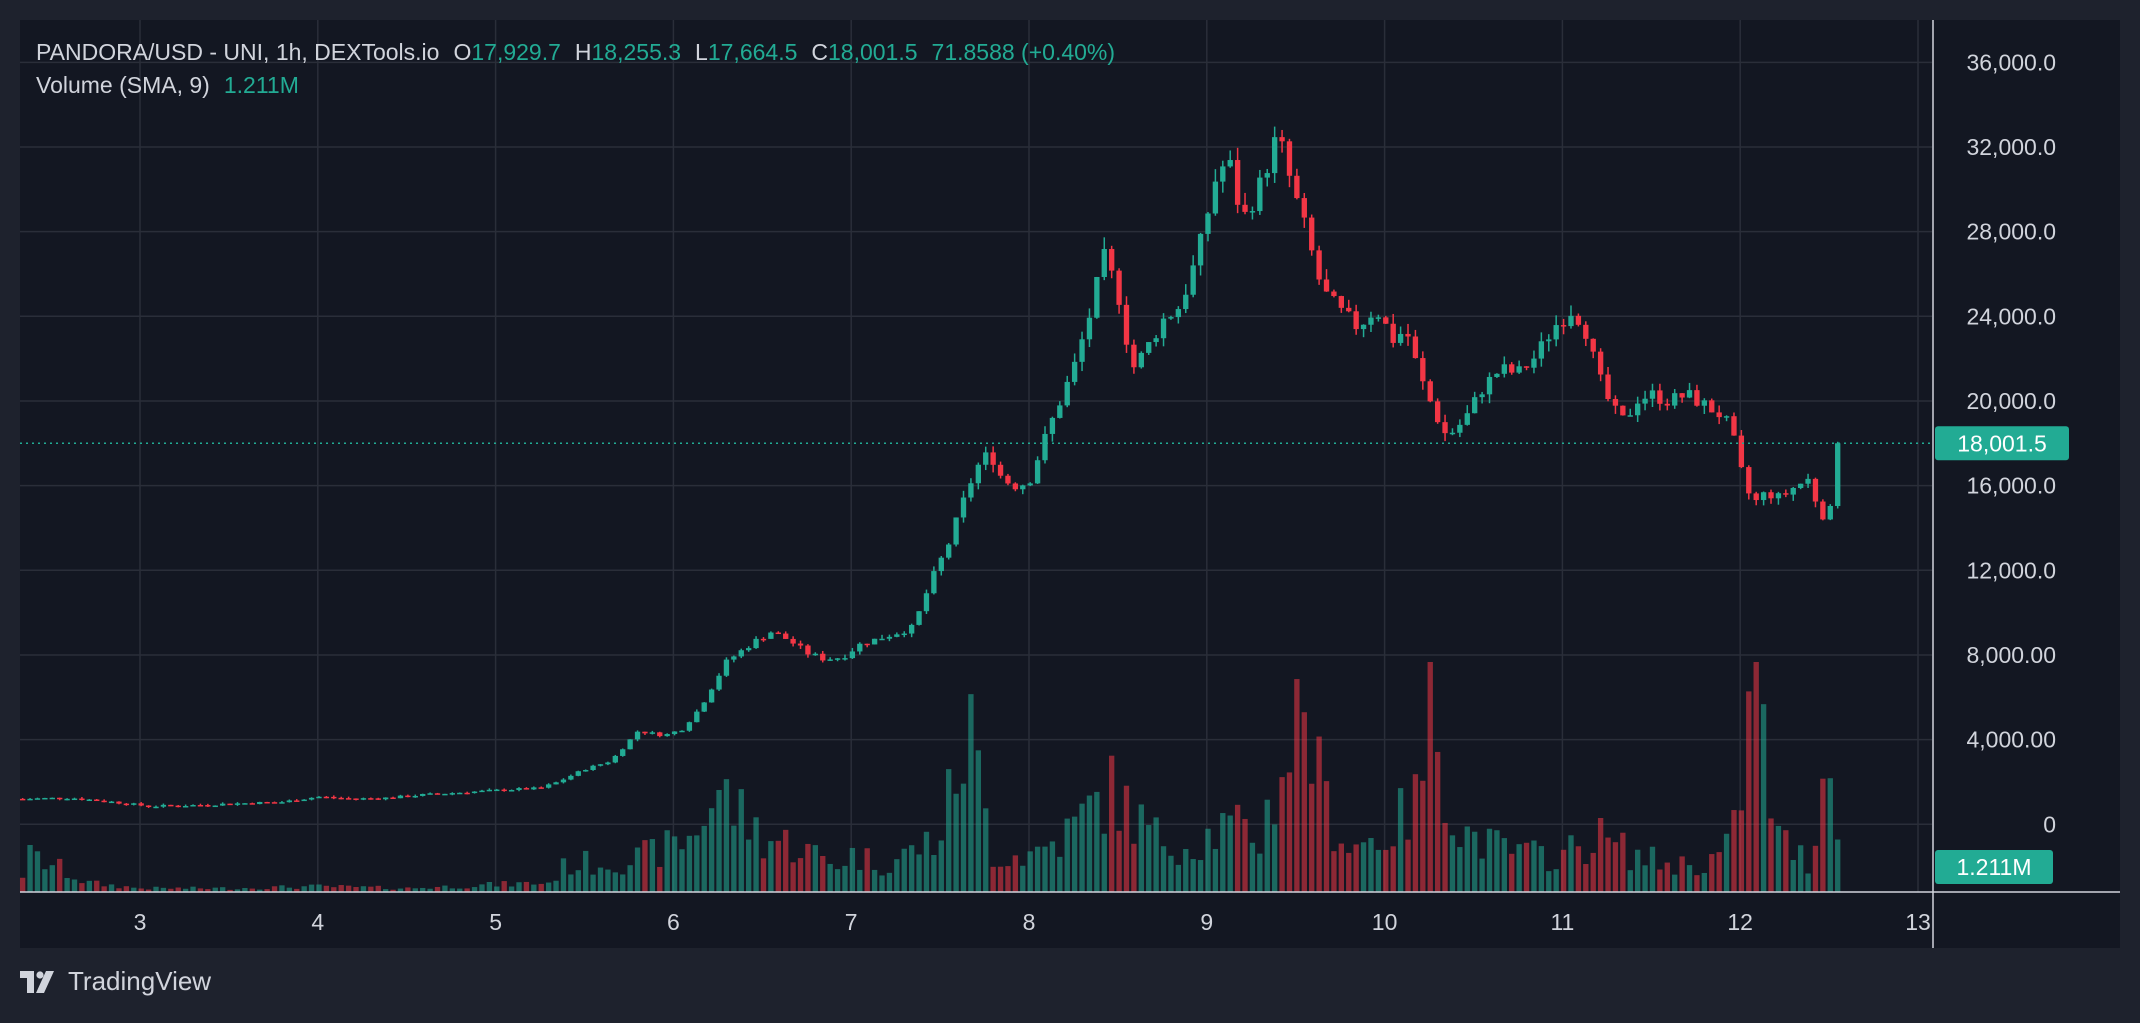 The width and height of the screenshot is (2140, 1023). Describe the element at coordinates (2011, 570) in the screenshot. I see `y-tick-label: 12,000.0` at that location.